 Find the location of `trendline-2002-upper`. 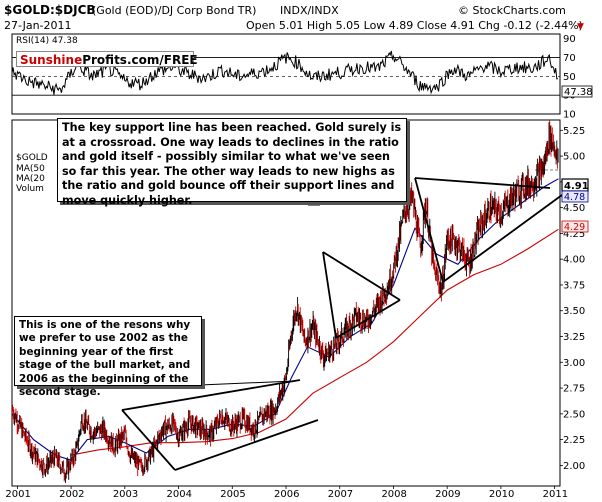

trendline-2002-upper is located at coordinates (211, 395).